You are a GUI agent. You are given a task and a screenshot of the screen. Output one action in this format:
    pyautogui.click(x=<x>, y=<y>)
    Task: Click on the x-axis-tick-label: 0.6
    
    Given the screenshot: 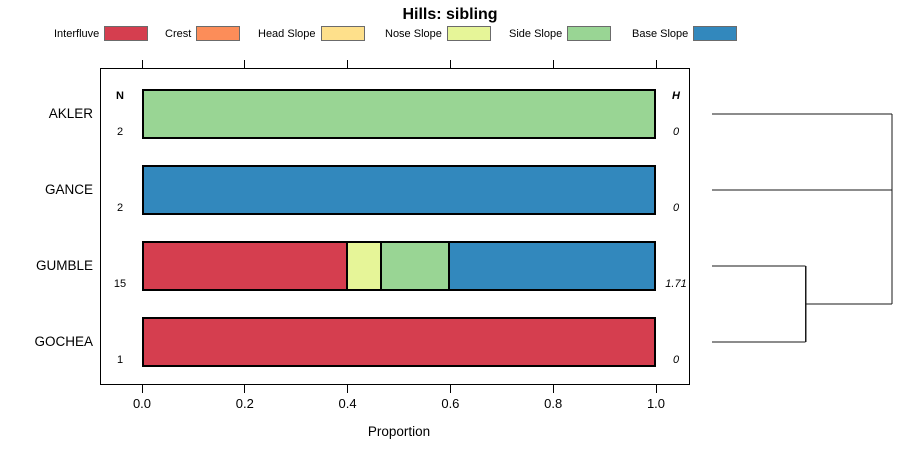 What is the action you would take?
    pyautogui.click(x=450, y=403)
    